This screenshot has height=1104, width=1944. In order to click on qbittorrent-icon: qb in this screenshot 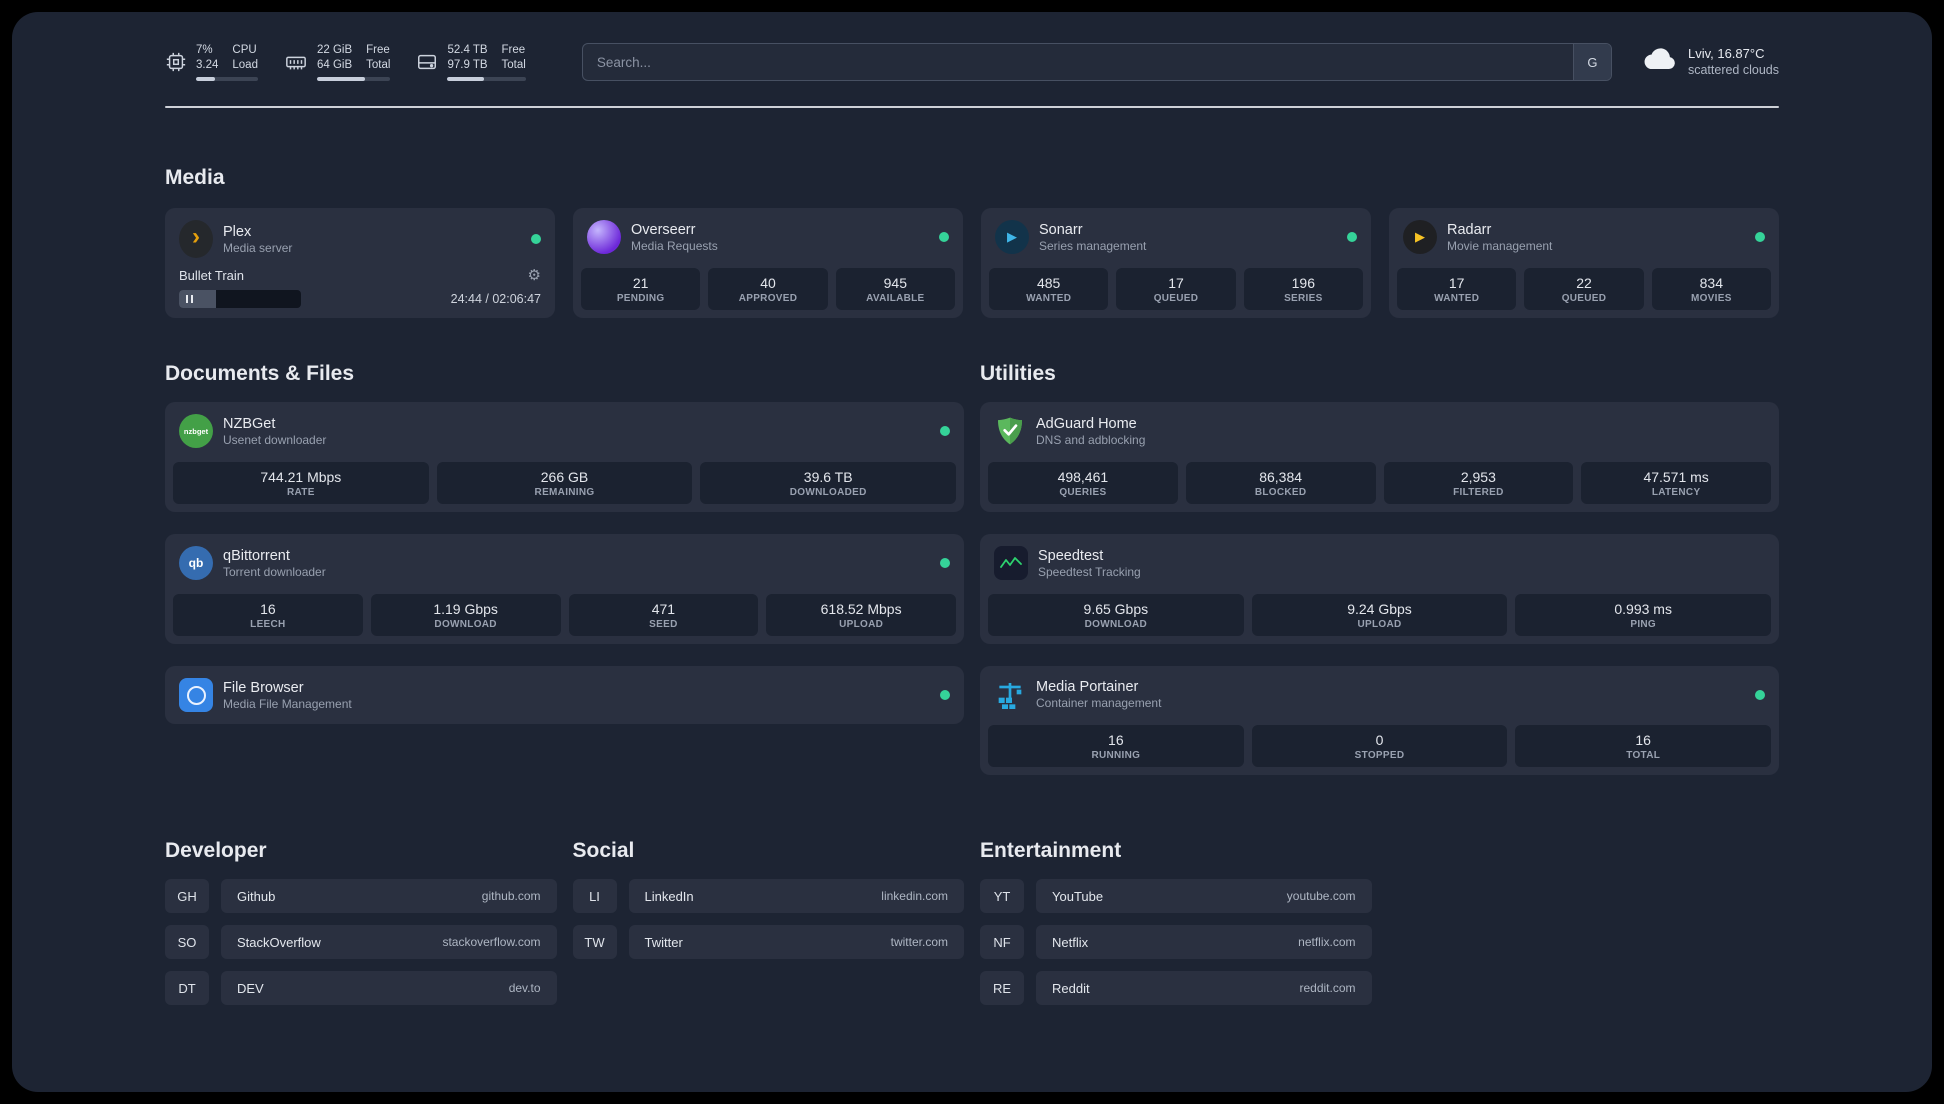, I will do `click(196, 563)`.